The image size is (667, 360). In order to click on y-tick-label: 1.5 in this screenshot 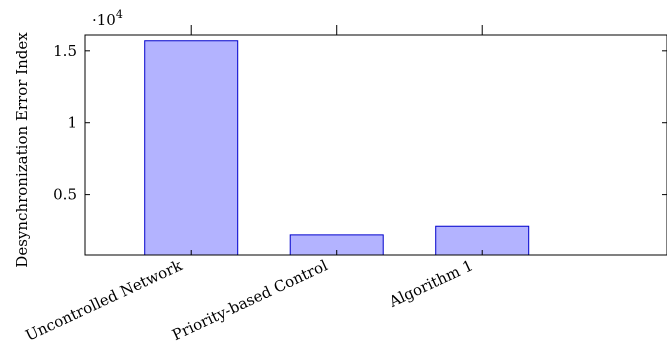, I will do `click(65, 51)`.